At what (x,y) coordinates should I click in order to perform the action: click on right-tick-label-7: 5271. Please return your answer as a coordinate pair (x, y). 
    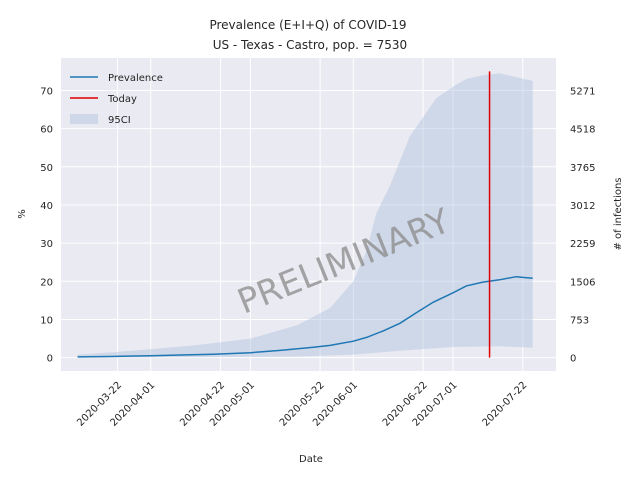
    Looking at the image, I should click on (582, 91).